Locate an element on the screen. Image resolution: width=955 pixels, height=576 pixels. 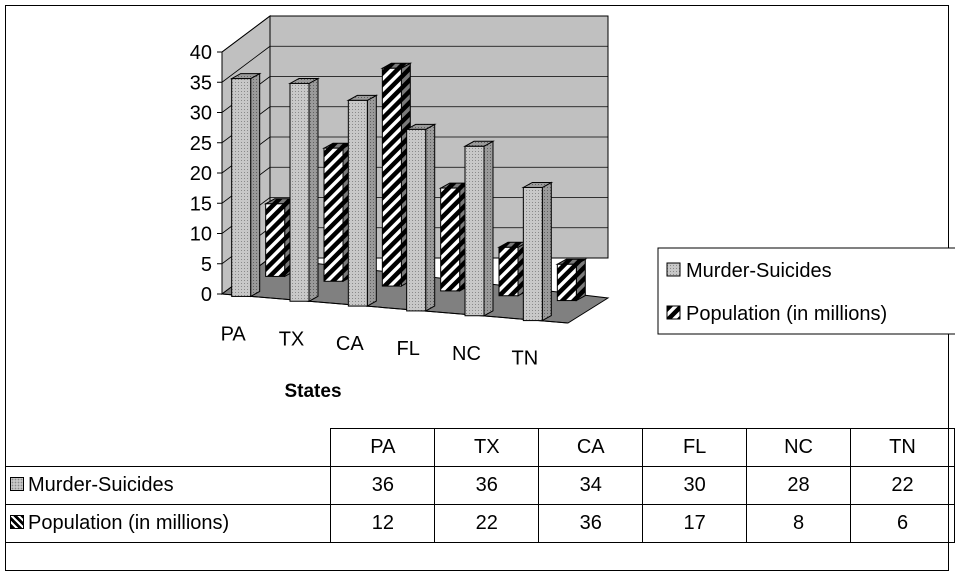
table-header-cell: TX is located at coordinates (487, 447).